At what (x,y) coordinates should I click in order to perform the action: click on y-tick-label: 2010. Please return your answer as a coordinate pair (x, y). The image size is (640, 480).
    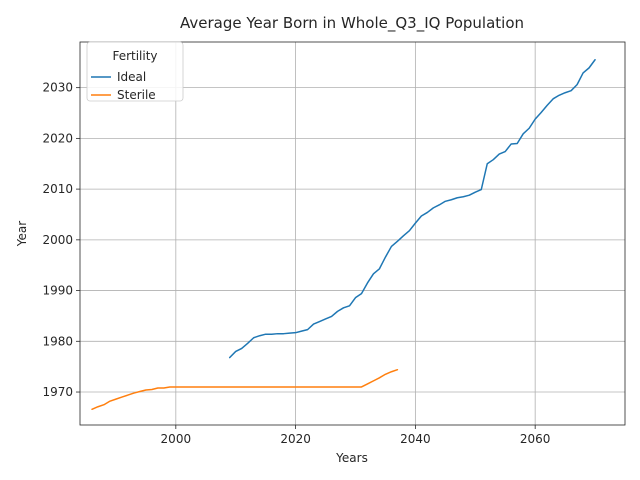
    Looking at the image, I should click on (57, 189).